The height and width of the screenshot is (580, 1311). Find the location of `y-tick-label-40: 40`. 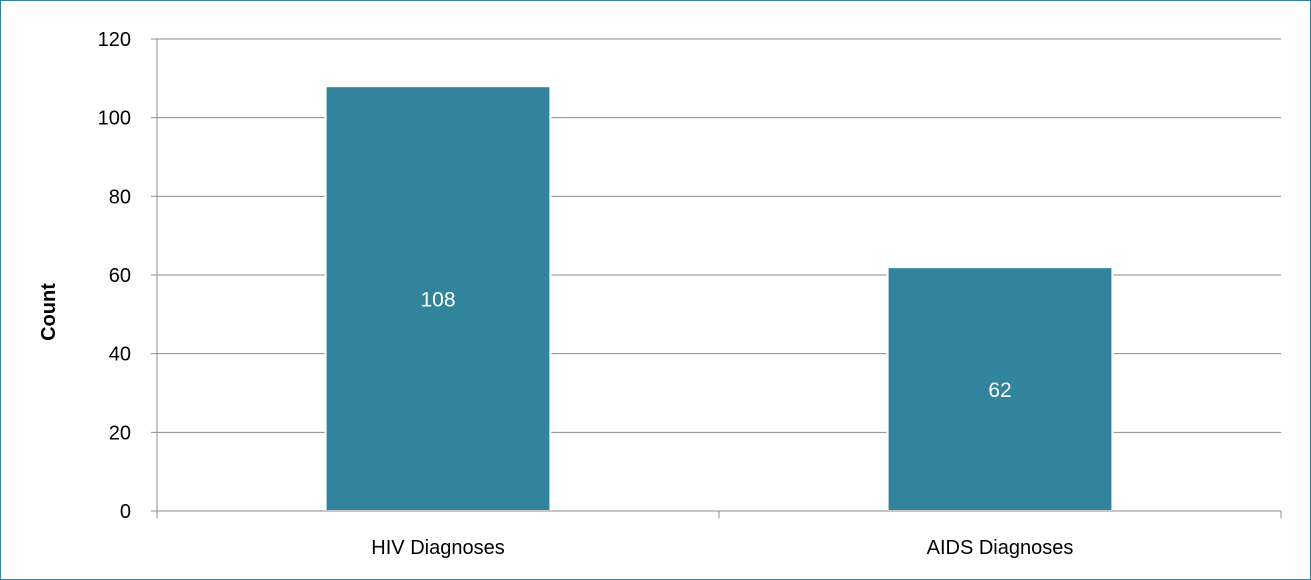

y-tick-label-40: 40 is located at coordinates (120, 355).